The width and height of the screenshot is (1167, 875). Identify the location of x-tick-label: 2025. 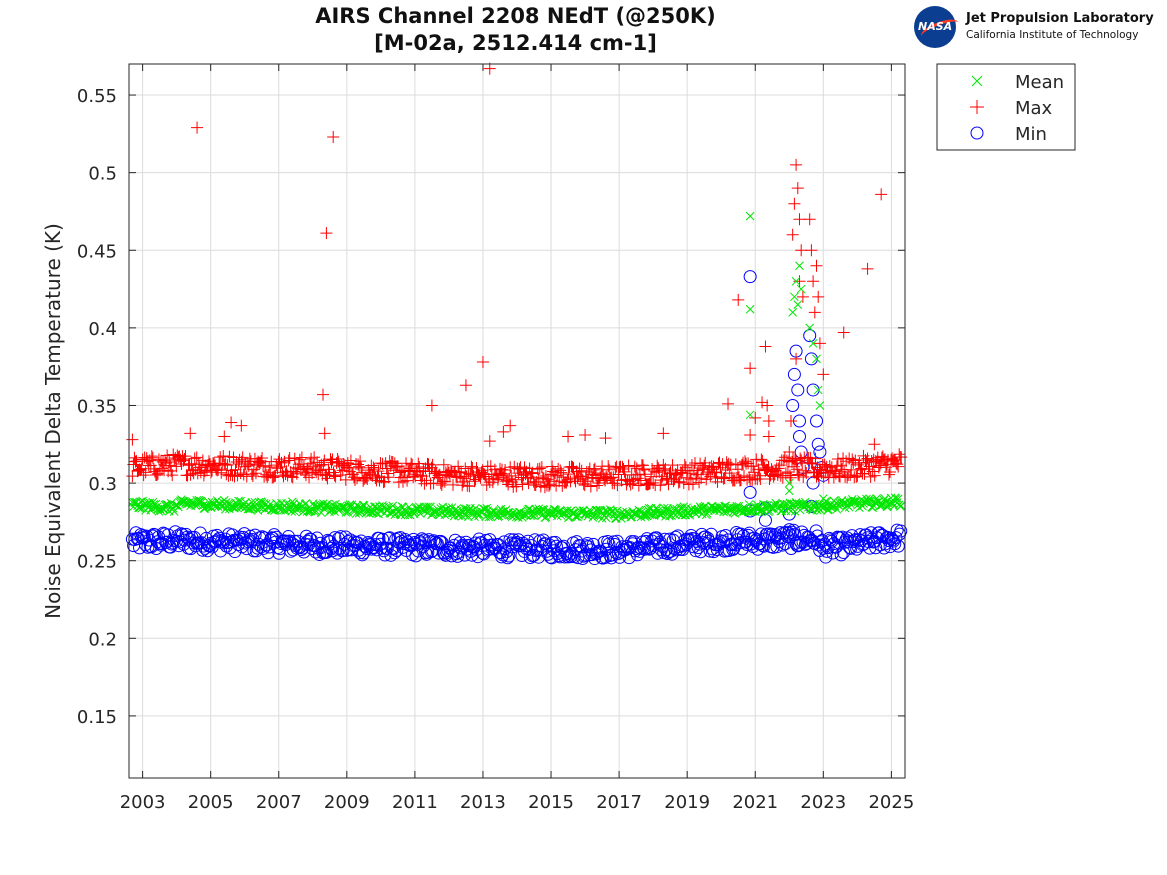
(891, 802).